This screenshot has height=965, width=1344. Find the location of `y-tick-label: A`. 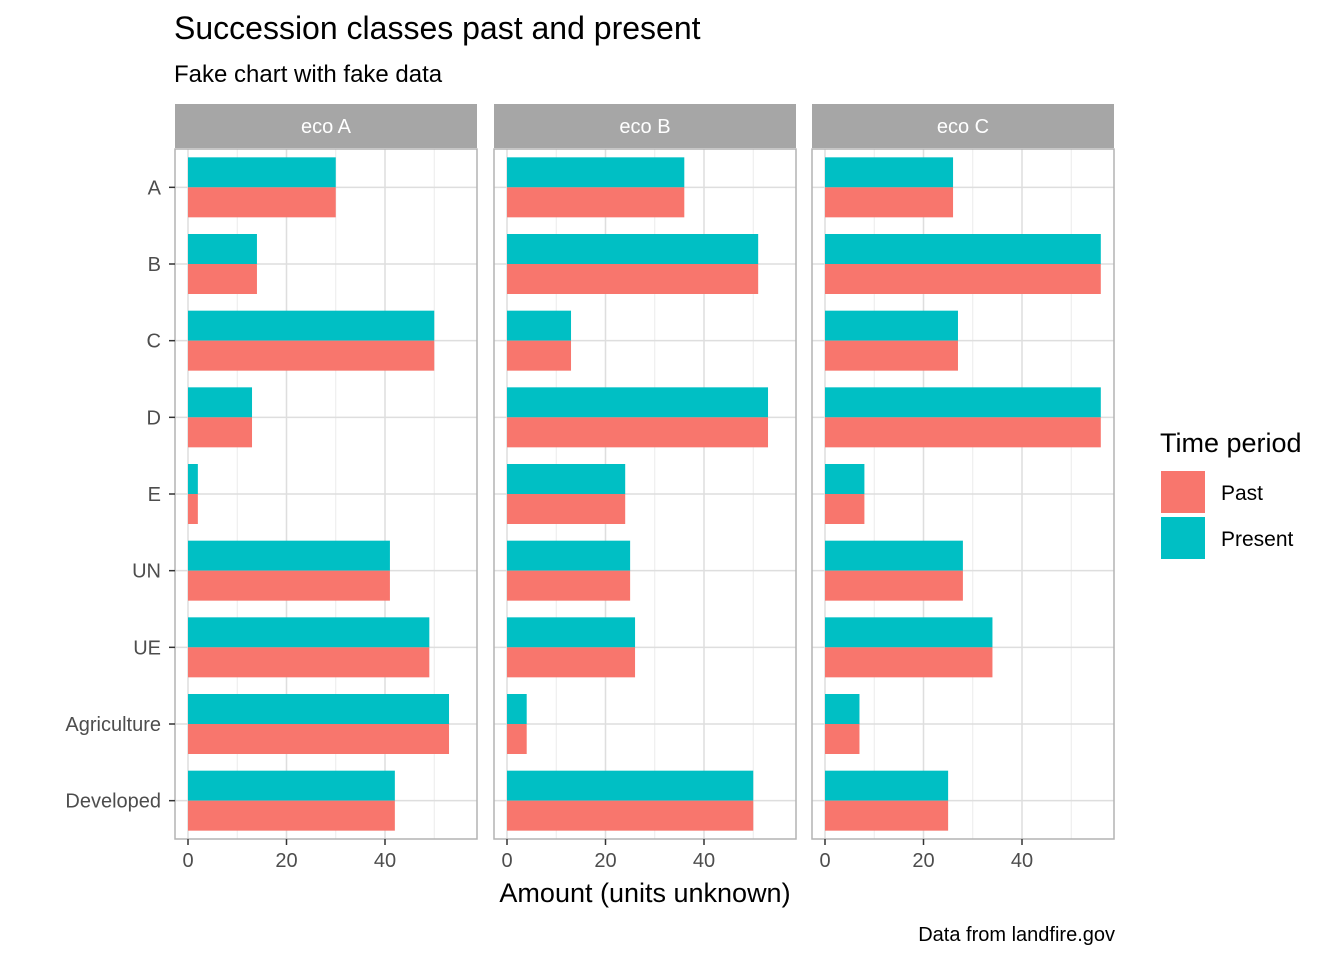

y-tick-label: A is located at coordinates (155, 188).